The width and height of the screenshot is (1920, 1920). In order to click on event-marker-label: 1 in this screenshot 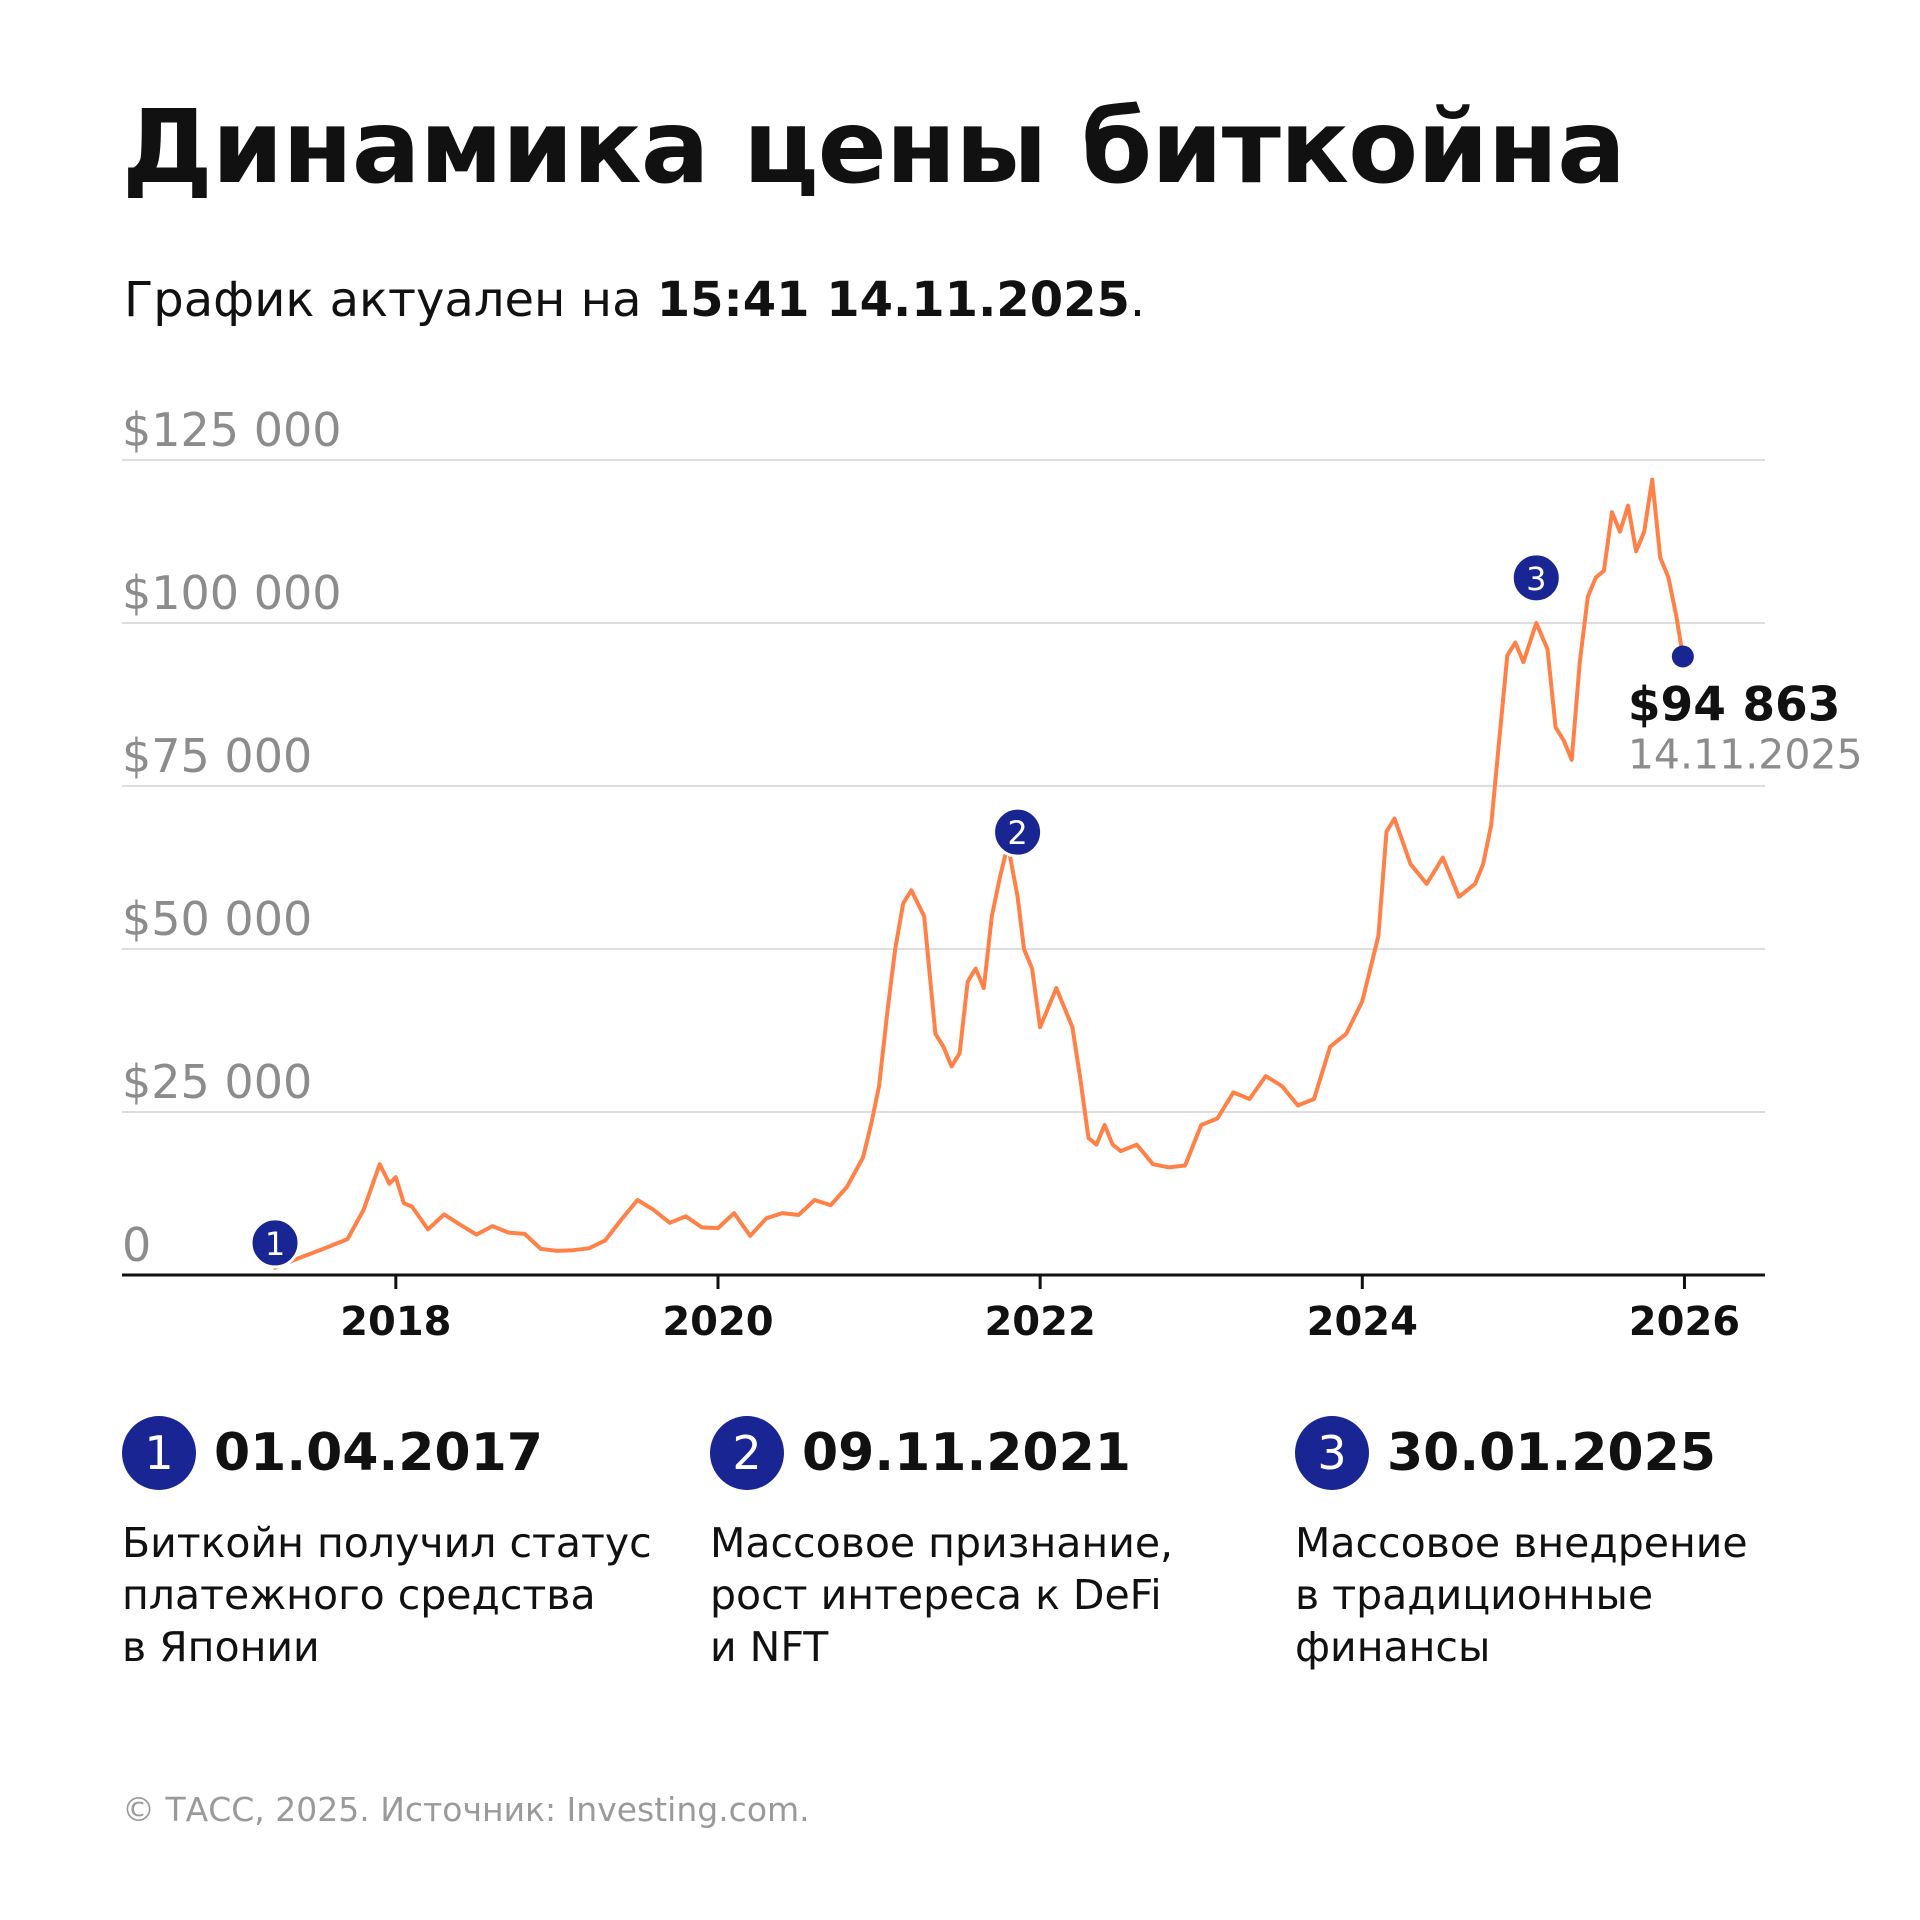, I will do `click(275, 1244)`.